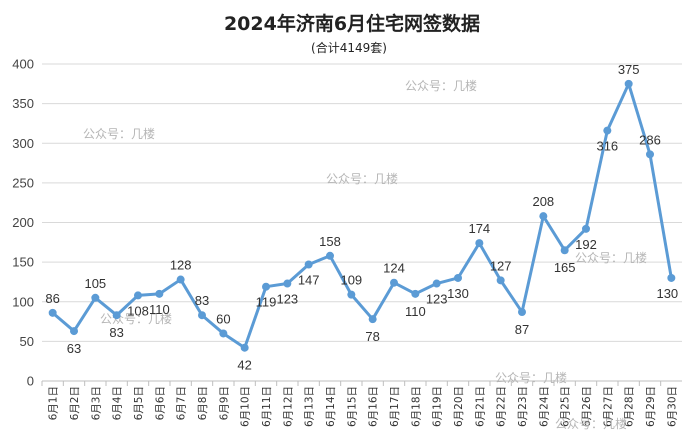 The image size is (700, 436). What do you see at coordinates (351, 280) in the screenshot?
I see `data-label: 109` at bounding box center [351, 280].